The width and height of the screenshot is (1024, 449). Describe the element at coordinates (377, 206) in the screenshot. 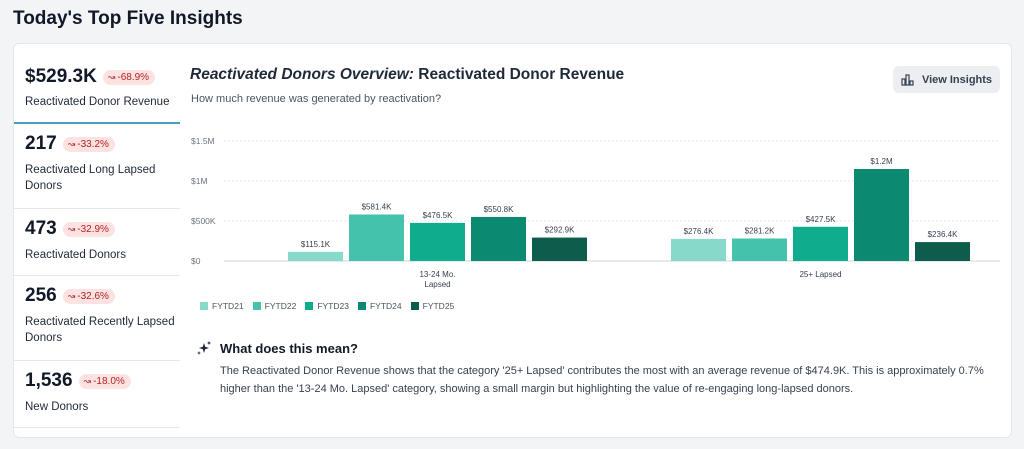

I see `data-label: $581.4K` at that location.